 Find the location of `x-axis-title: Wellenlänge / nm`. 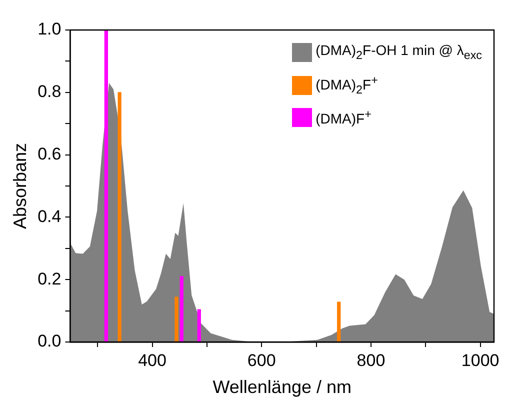

x-axis-title: Wellenlänge / nm is located at coordinates (282, 387).